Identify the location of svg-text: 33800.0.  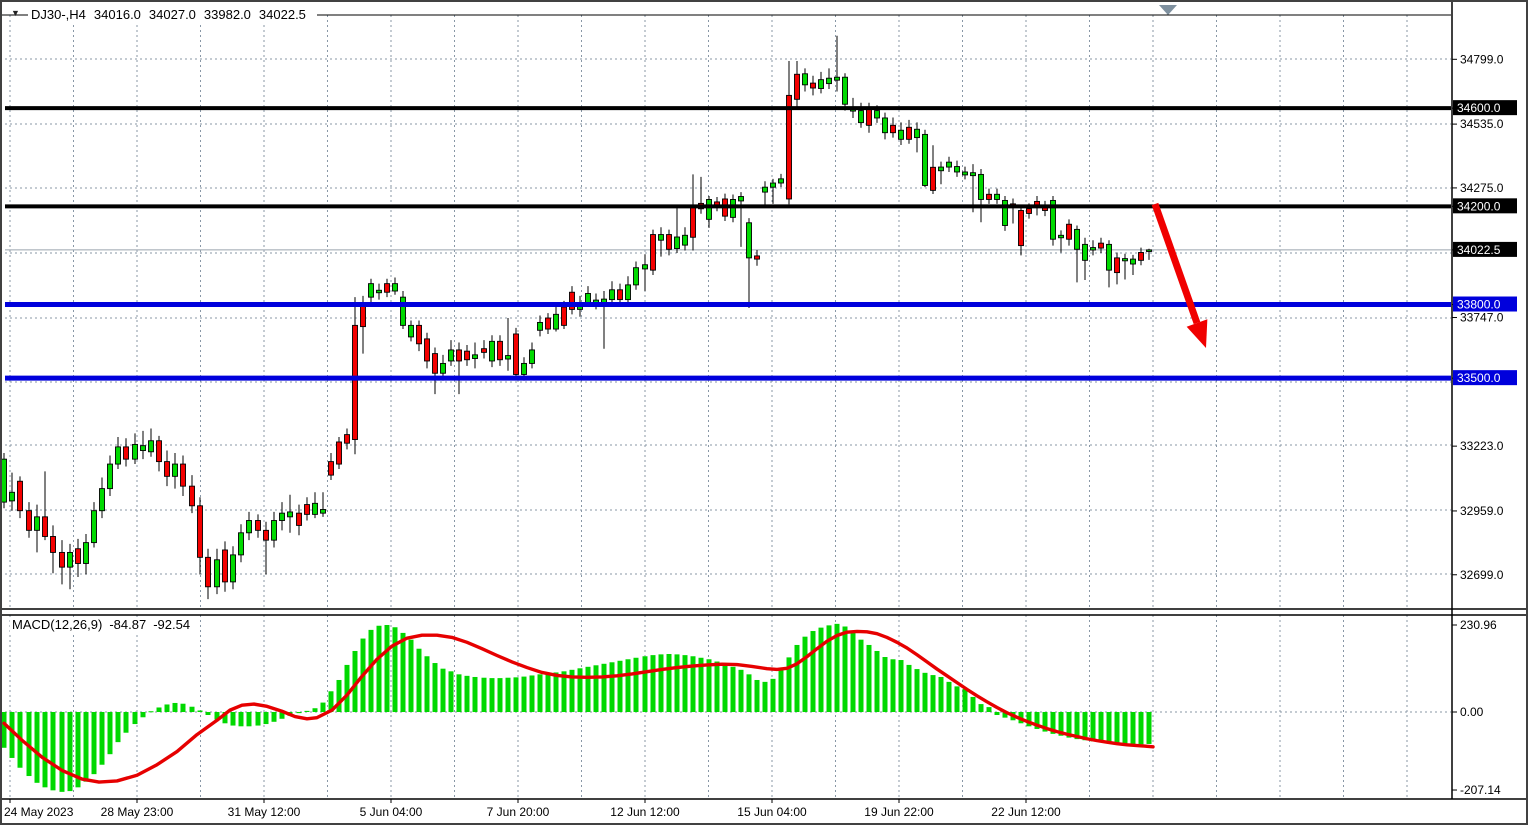
(1479, 305).